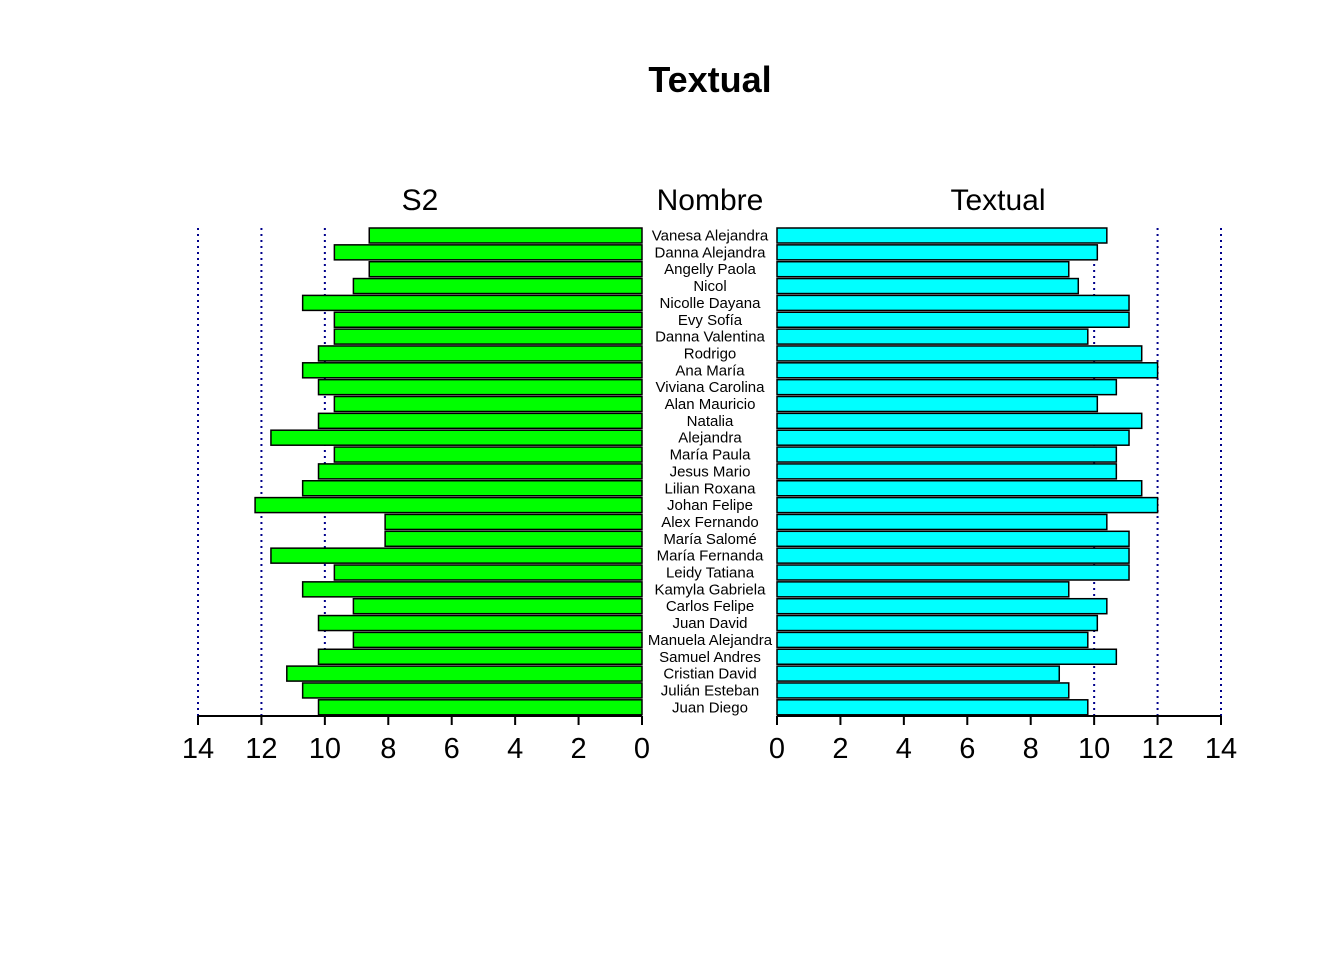 The image size is (1344, 960). Describe the element at coordinates (642, 749) in the screenshot. I see `tick-label-left: 0` at that location.